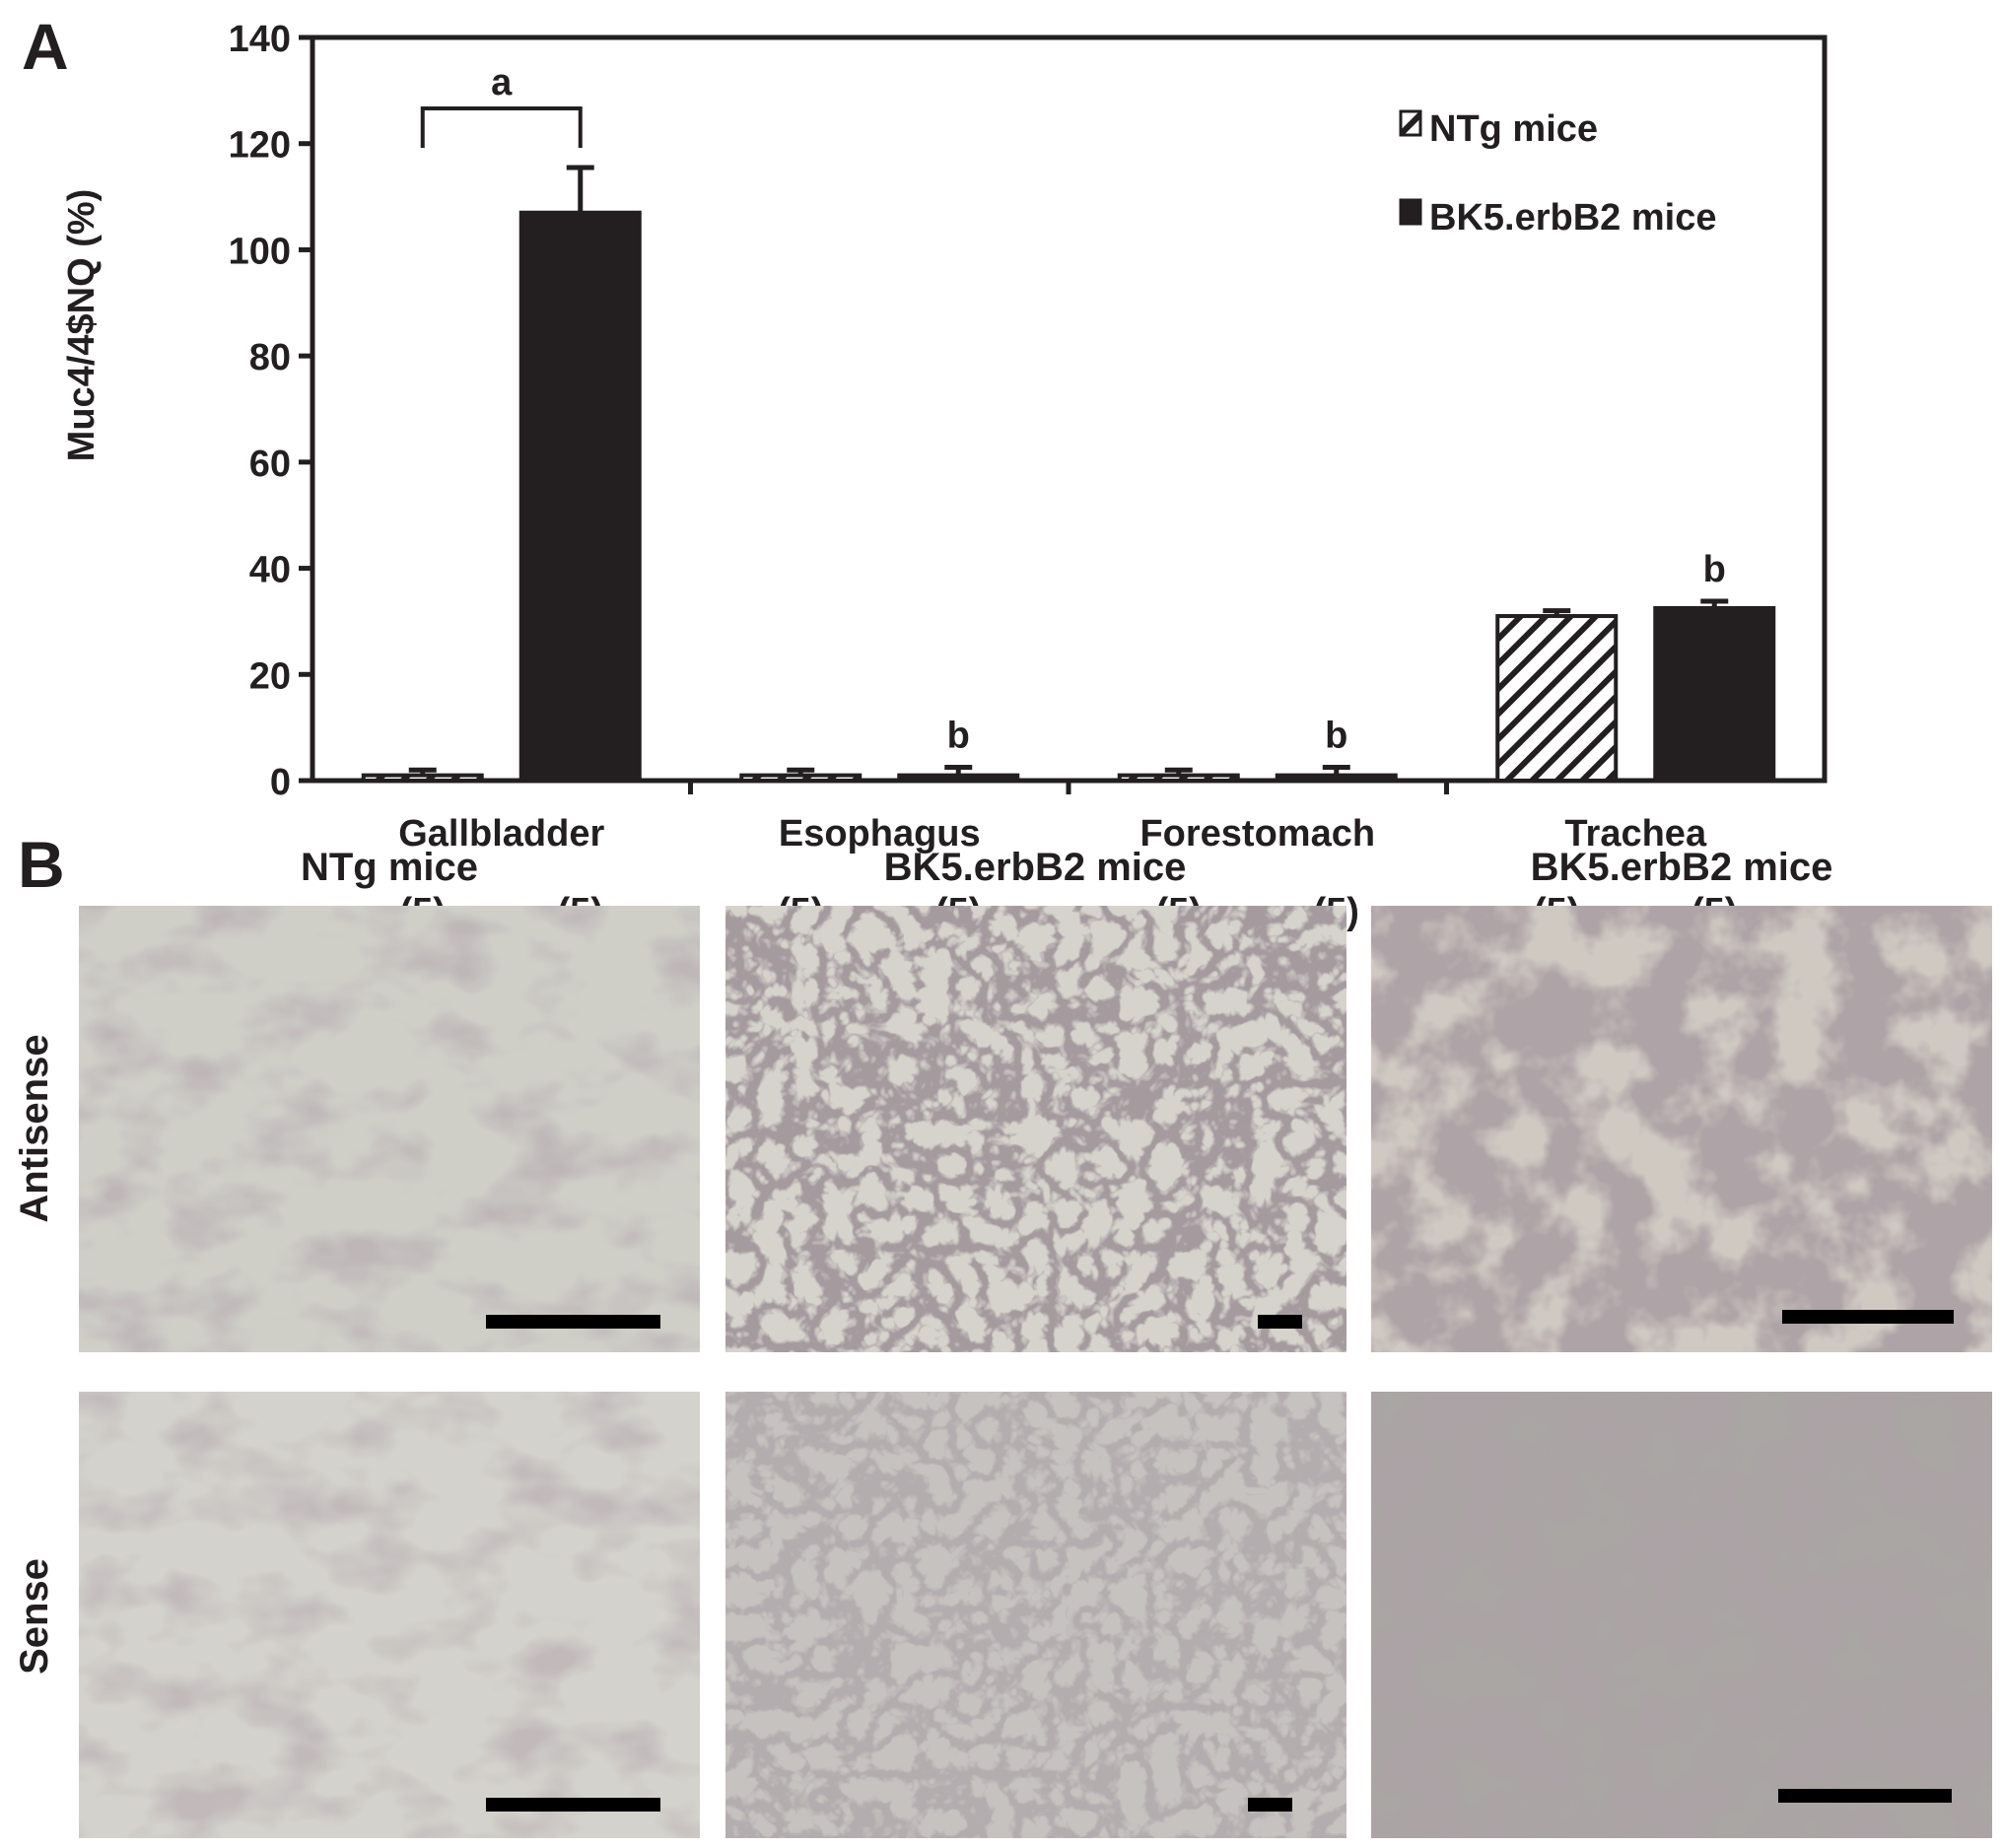 This screenshot has width=2002, height=1848. Describe the element at coordinates (45, 46) in the screenshot. I see `panel-a-label: A` at that location.